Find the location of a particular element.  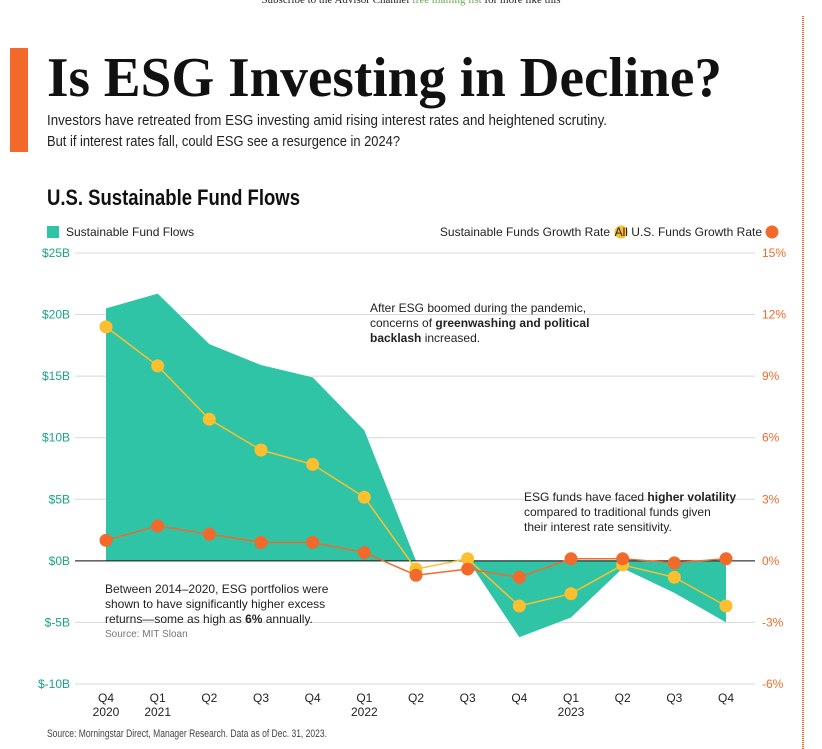

annotation-part: After ESG boomed during the pandemic, is located at coordinates (478, 308).